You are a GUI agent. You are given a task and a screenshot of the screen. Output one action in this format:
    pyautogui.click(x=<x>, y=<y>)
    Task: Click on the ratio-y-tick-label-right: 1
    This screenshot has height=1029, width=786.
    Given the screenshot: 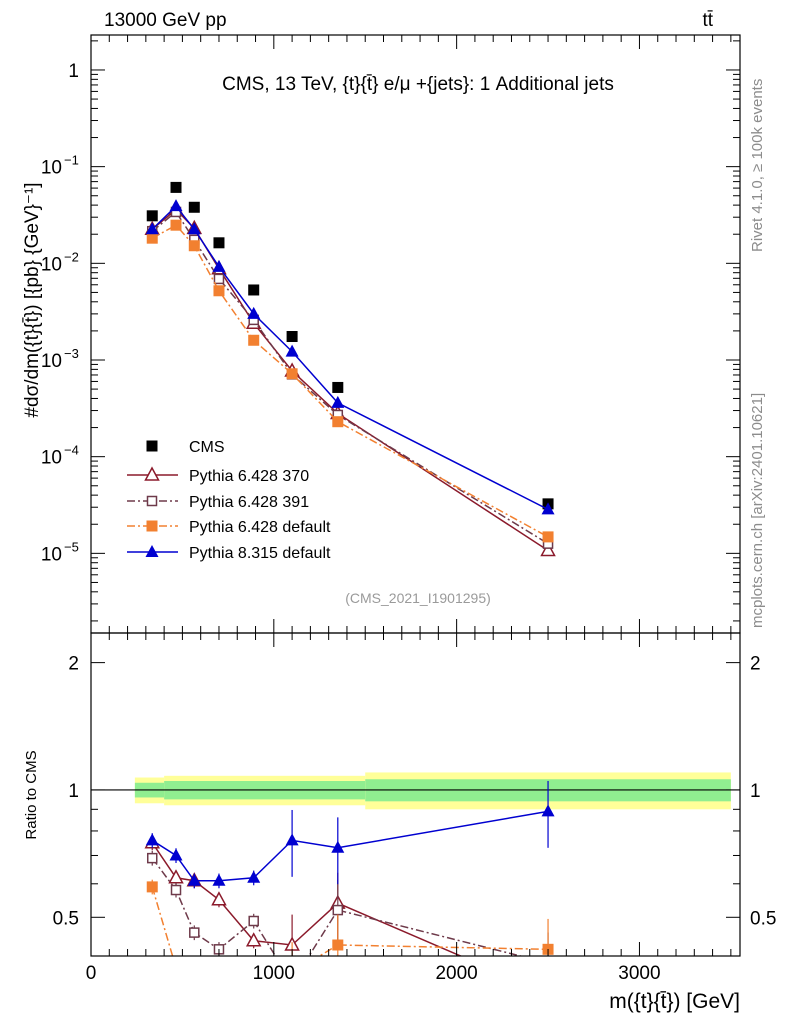 What is the action you would take?
    pyautogui.click(x=755, y=791)
    